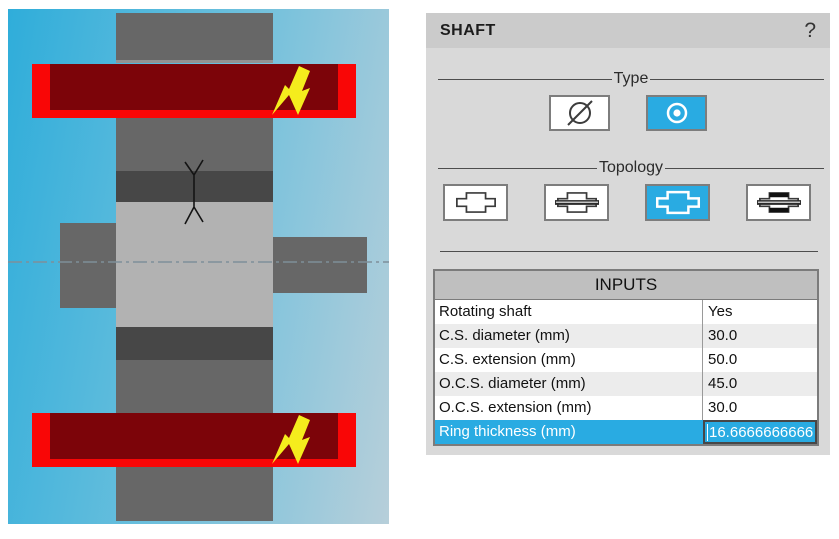  Describe the element at coordinates (628, 202) in the screenshot. I see `topology-button-row` at that location.